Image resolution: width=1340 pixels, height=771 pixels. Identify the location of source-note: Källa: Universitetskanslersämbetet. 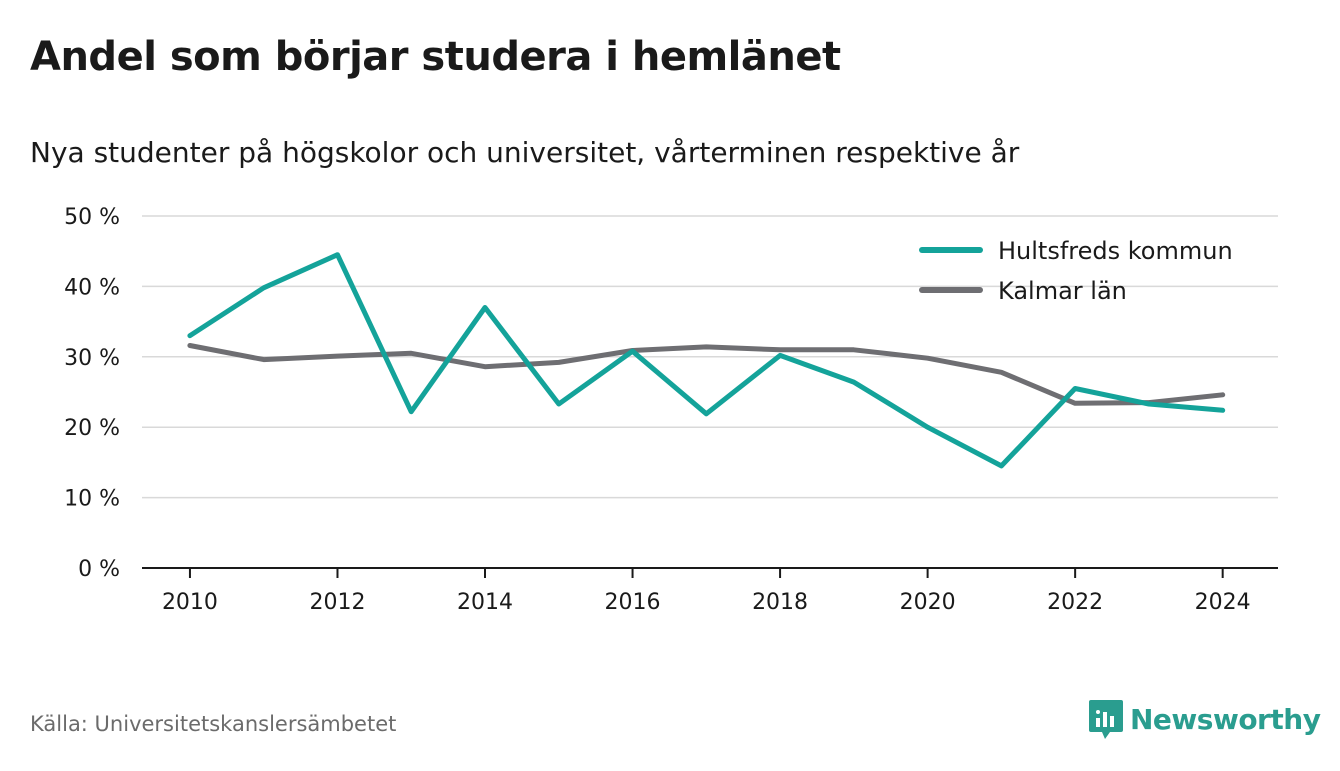
(213, 724).